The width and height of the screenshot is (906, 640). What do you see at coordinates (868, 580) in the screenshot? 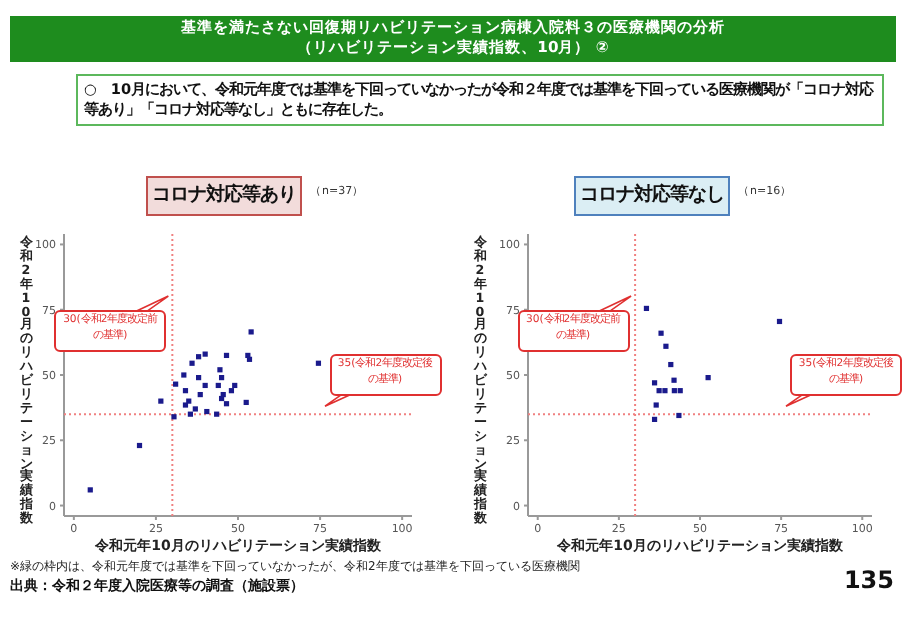
I see `text: 135` at bounding box center [868, 580].